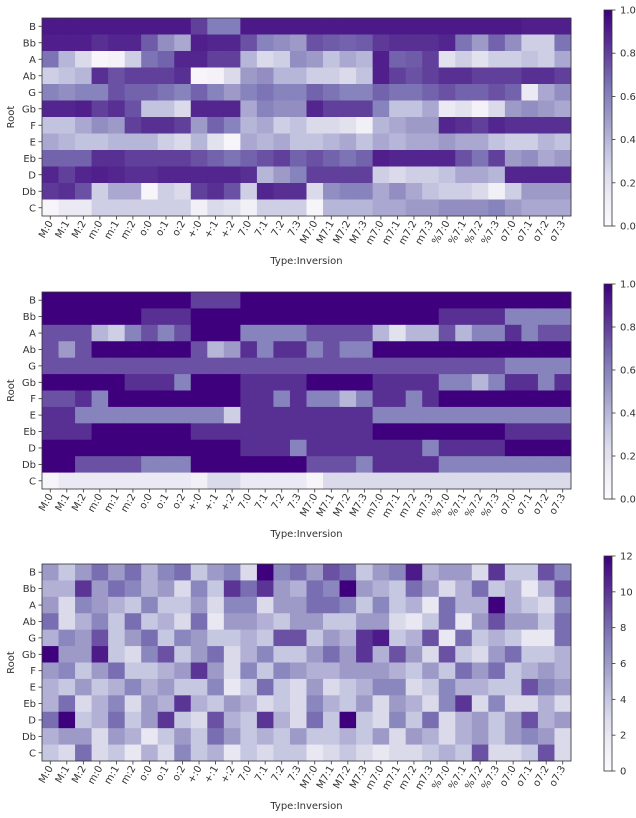 The height and width of the screenshot is (818, 636). Describe the element at coordinates (508, 231) in the screenshot. I see `x-tick-label: o7:0` at that location.